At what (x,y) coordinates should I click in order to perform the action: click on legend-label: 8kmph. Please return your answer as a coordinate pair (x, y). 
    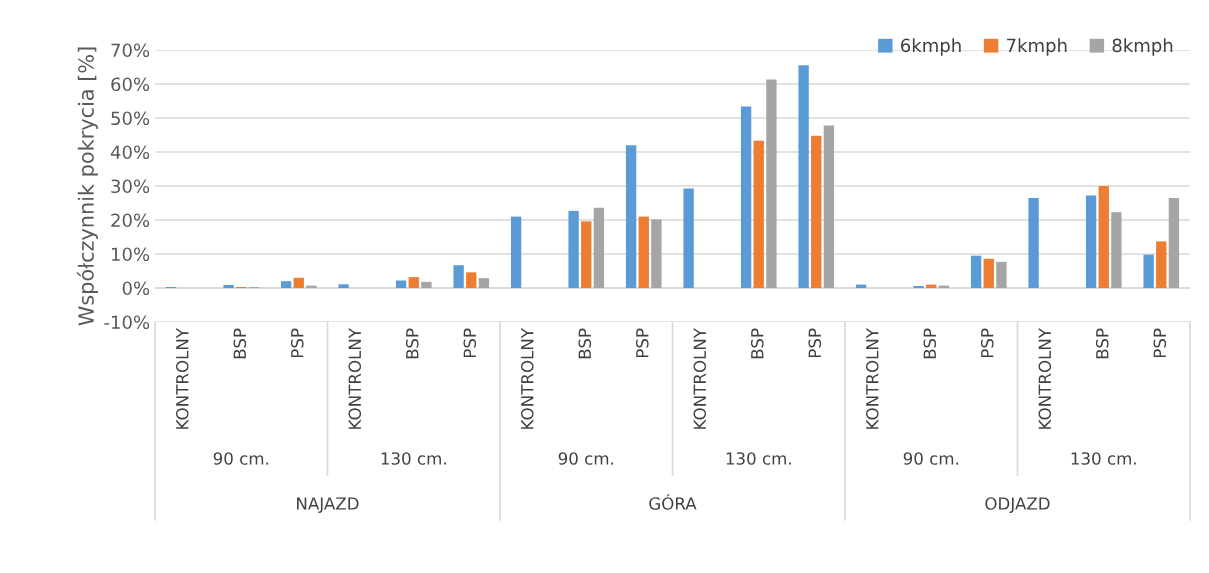
    Looking at the image, I should click on (1142, 47).